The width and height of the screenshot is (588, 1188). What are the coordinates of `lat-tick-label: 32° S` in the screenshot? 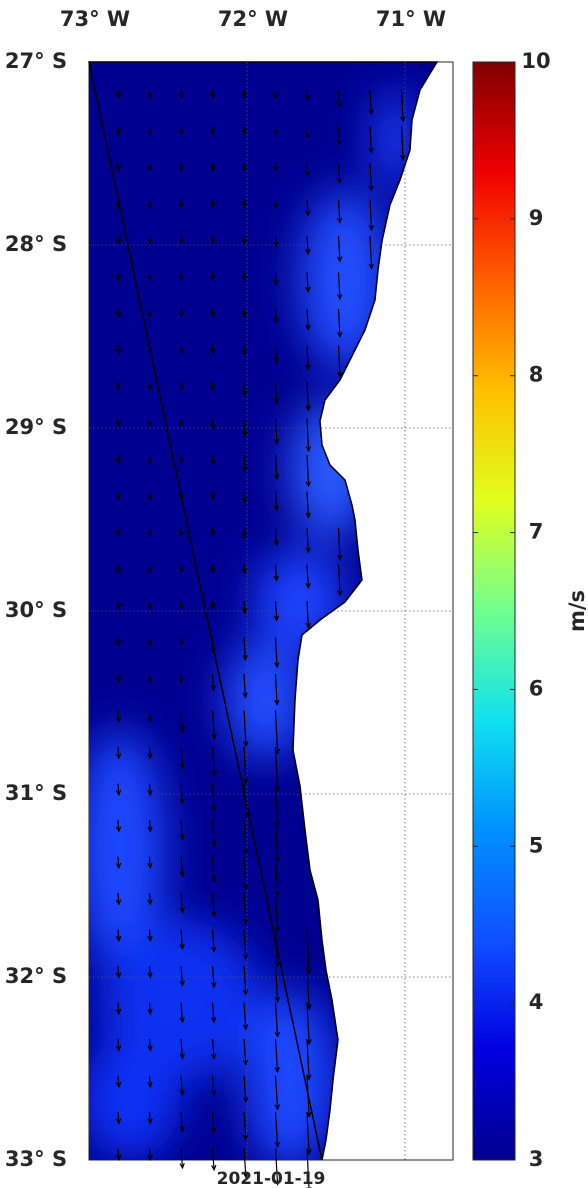 It's located at (36, 976).